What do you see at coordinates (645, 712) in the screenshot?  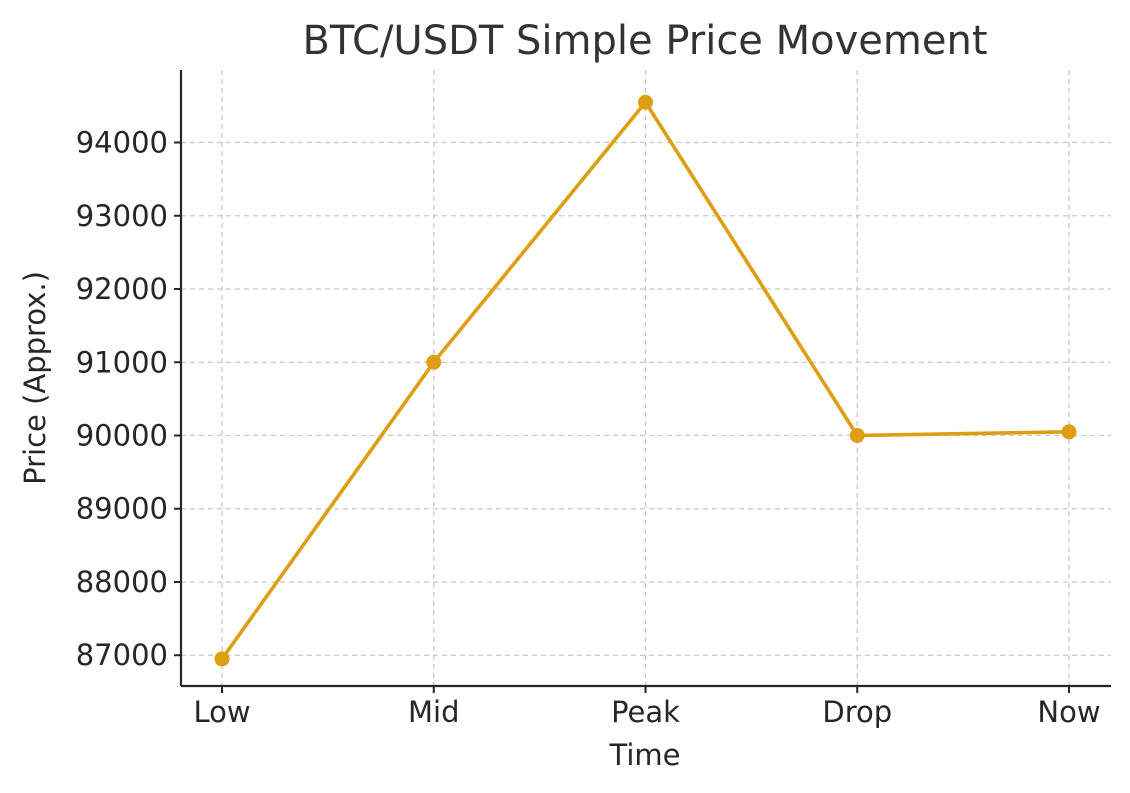 I see `x-tick-label-peak: Peak` at bounding box center [645, 712].